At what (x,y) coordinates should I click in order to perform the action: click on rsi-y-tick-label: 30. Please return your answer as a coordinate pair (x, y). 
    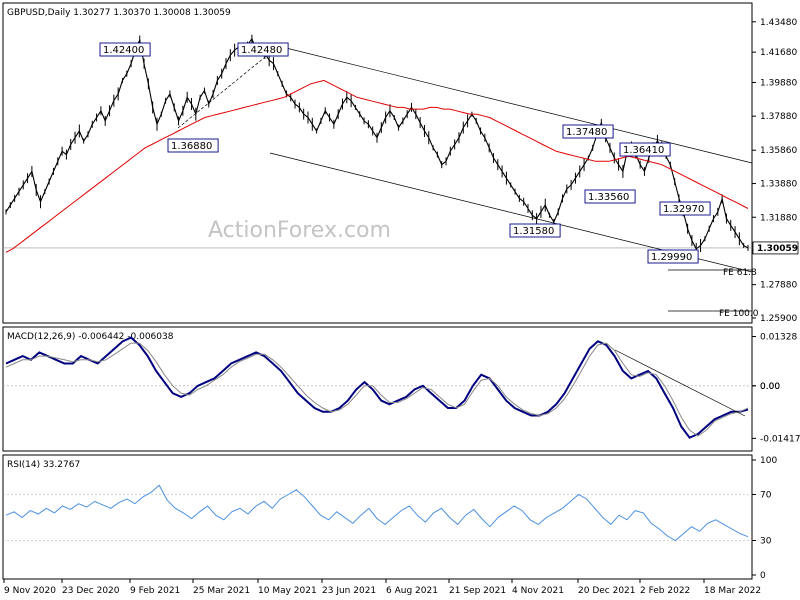
    Looking at the image, I should click on (766, 542).